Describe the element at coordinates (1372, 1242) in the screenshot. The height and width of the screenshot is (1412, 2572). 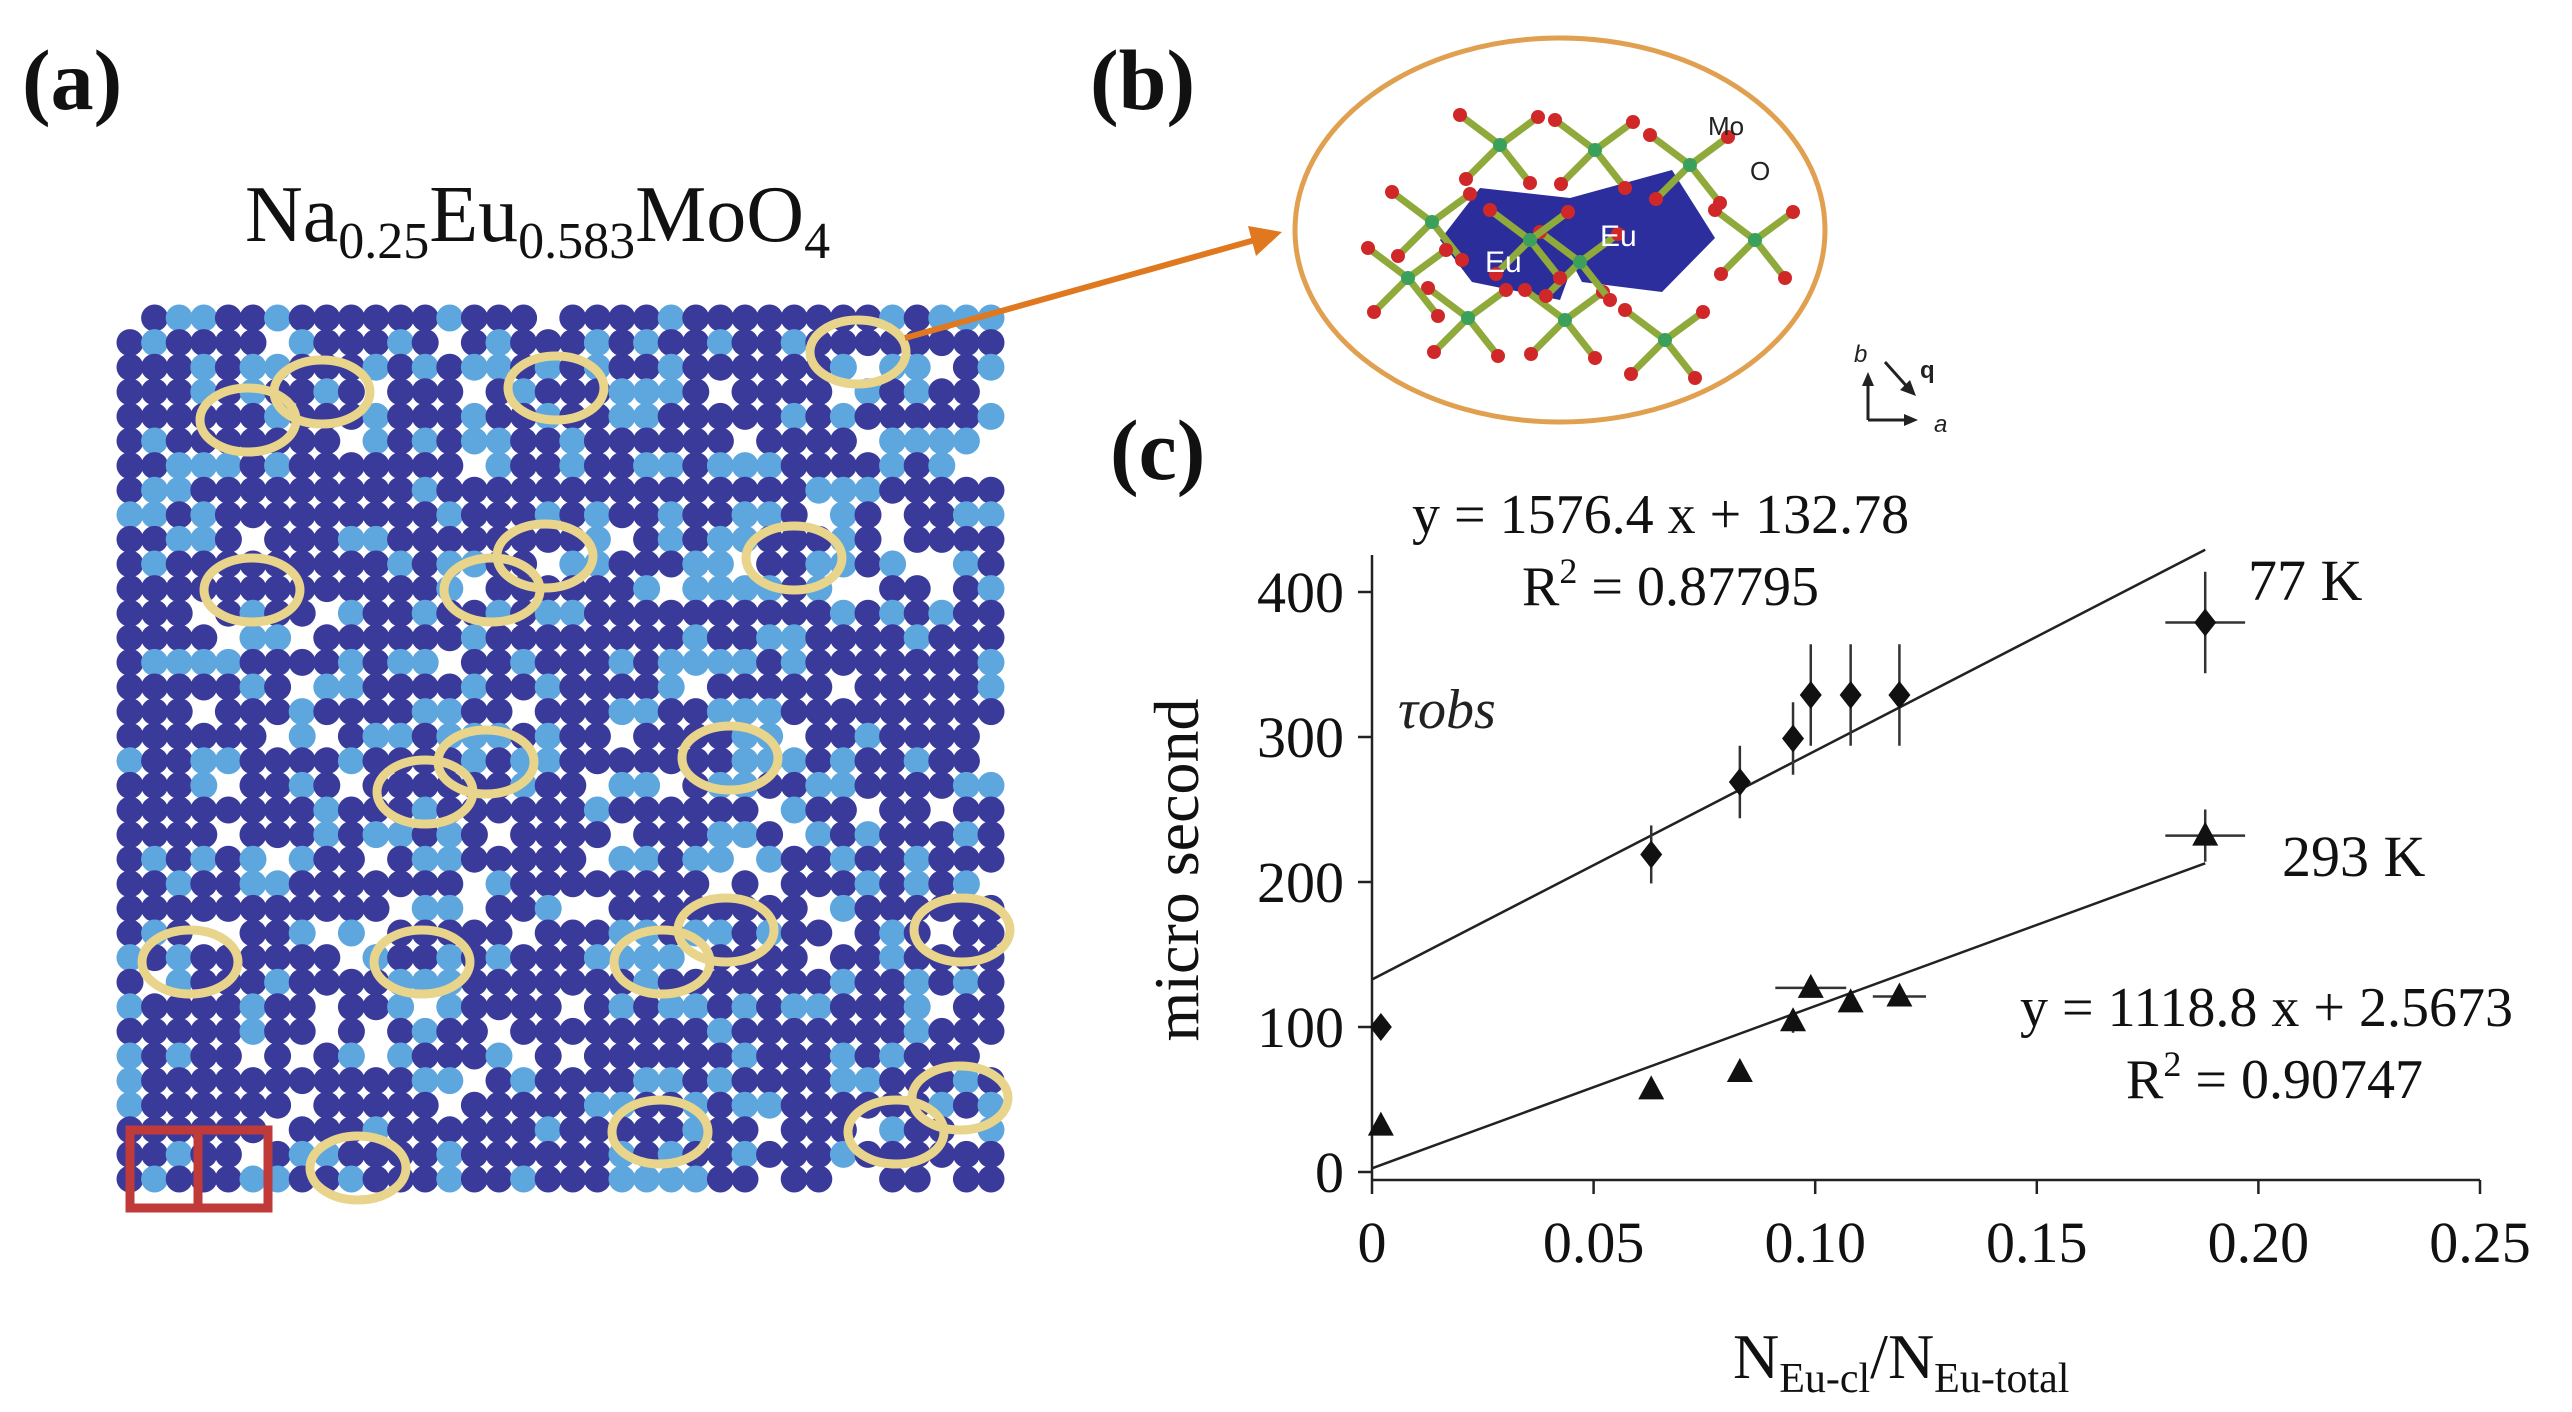
I see `x-tick-label: 0` at that location.